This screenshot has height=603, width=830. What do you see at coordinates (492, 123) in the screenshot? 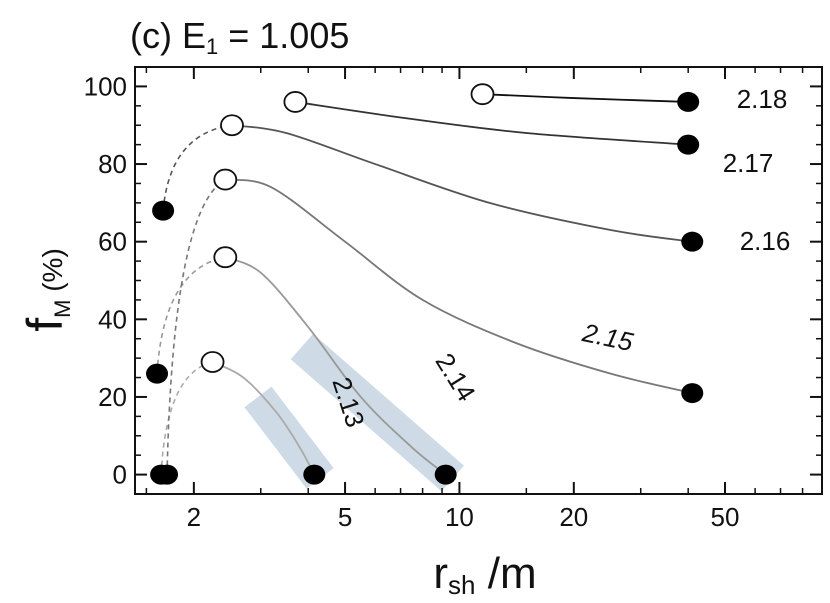
I see `solid-curve-2.17` at bounding box center [492, 123].